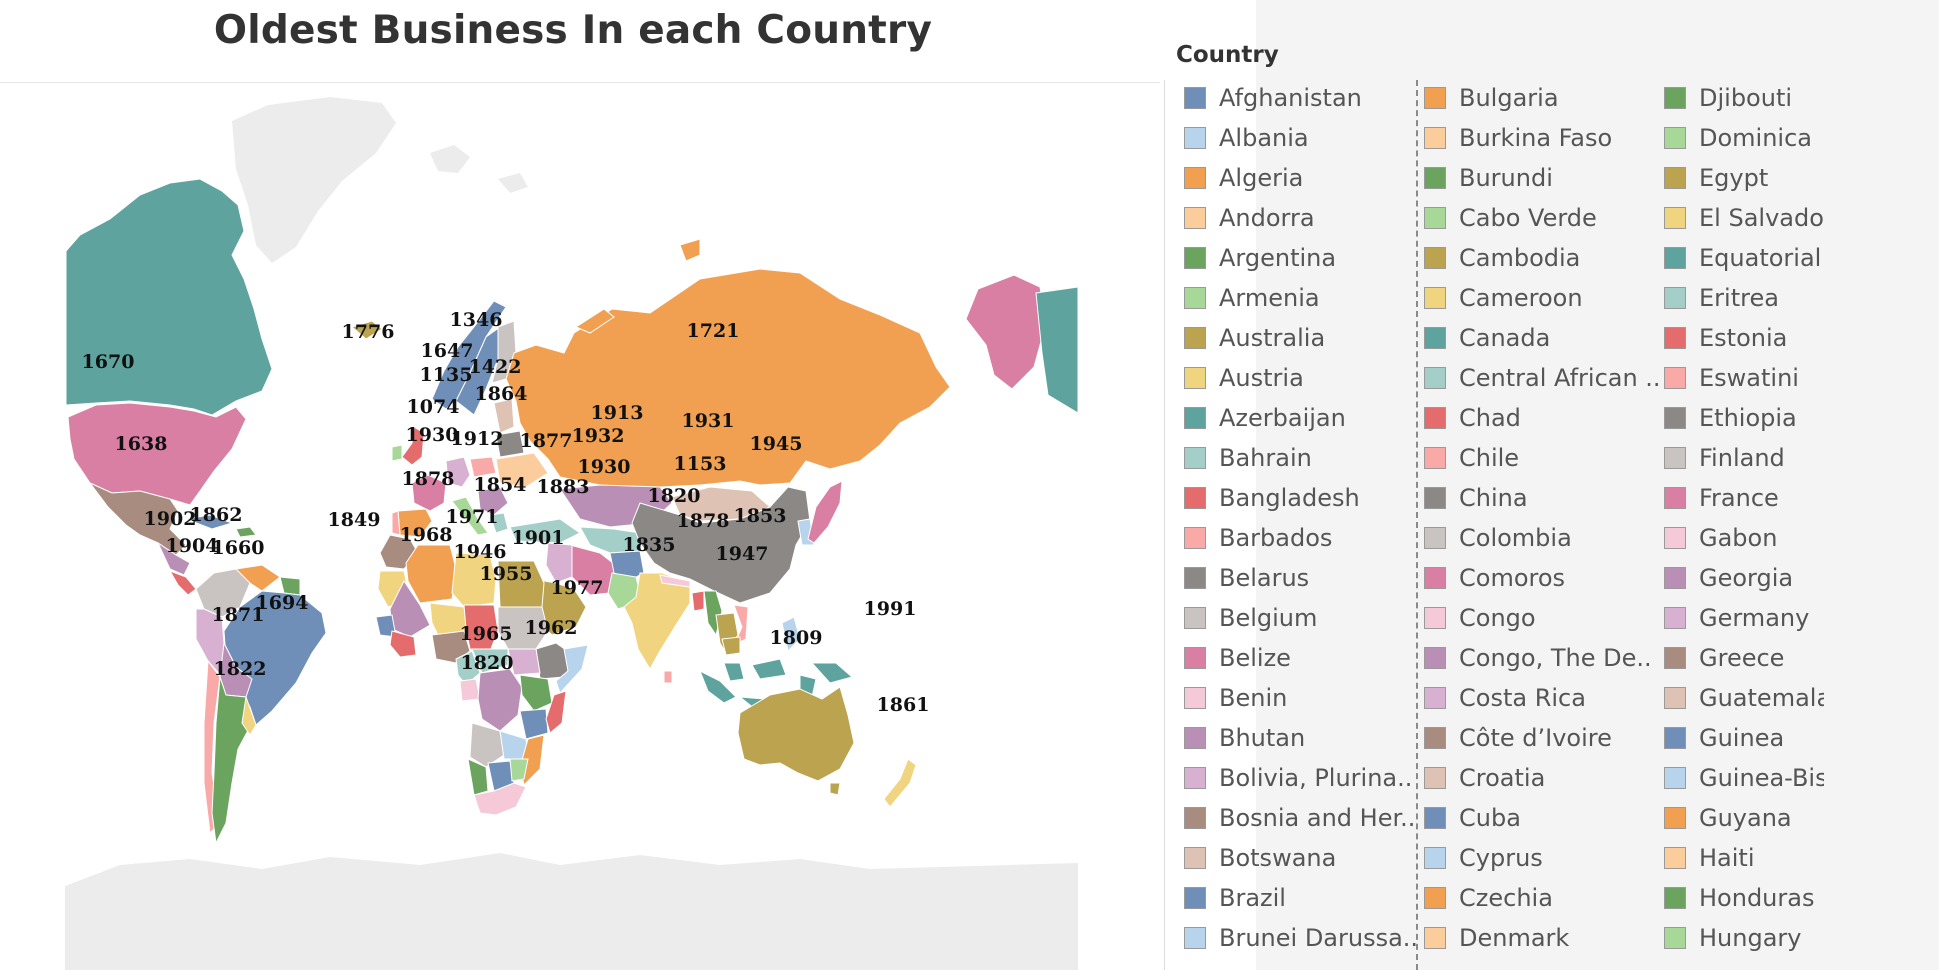 The image size is (1939, 970). I want to click on legend-item: Greece, so click(1744, 658).